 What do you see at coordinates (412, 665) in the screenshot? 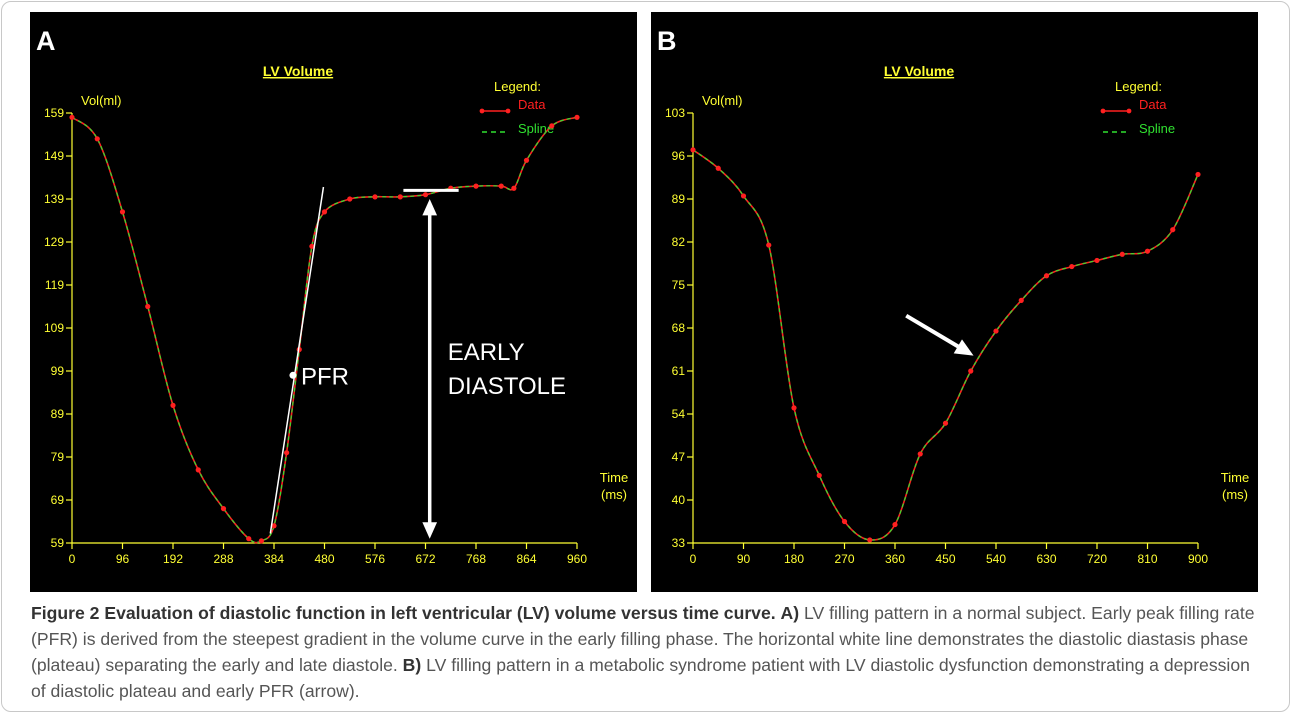
I see `caption-b-label: B)` at bounding box center [412, 665].